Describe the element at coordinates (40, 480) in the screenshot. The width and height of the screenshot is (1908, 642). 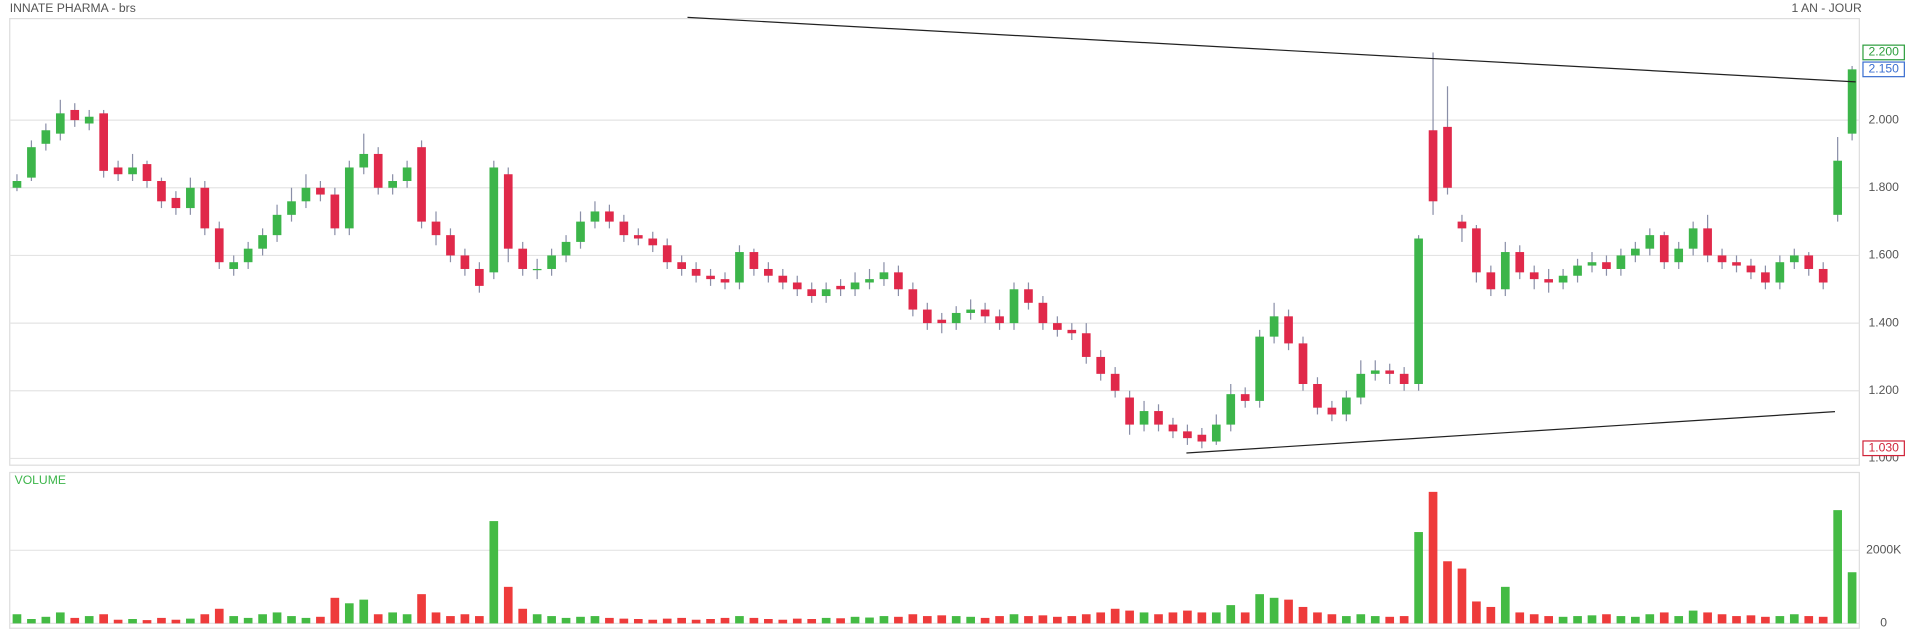
I see `volume-title: VOLUME` at that location.